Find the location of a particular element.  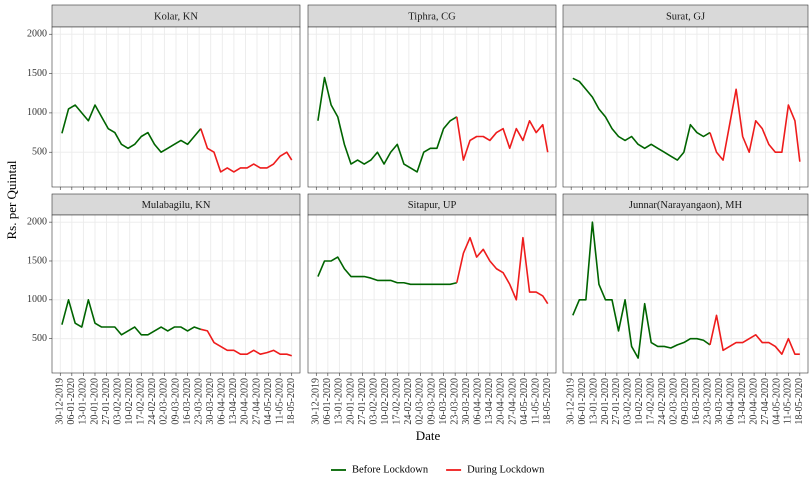

facet-title: Kolar, KN is located at coordinates (176, 16).